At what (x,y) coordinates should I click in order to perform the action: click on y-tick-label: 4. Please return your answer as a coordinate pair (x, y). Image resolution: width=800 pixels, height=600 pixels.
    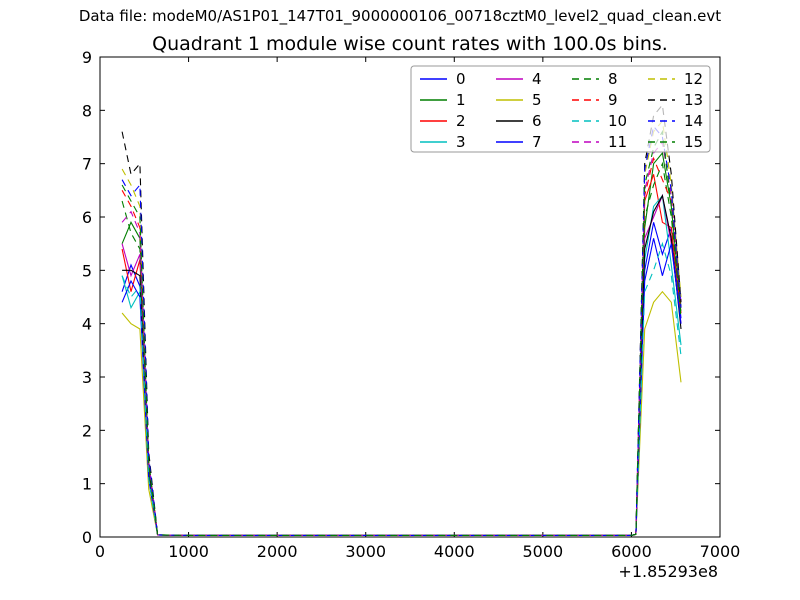
    Looking at the image, I should click on (87, 324).